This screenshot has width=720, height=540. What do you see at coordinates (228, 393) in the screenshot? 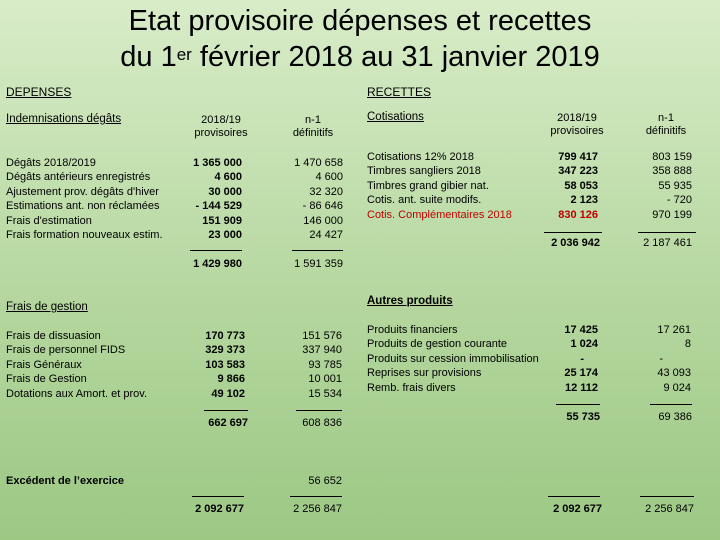
I see `cell-value: 49 102` at bounding box center [228, 393].